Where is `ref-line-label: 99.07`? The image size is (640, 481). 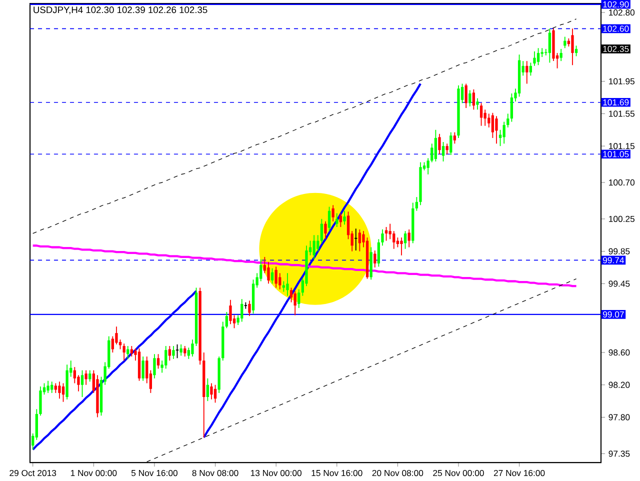 ref-line-label: 99.07 is located at coordinates (613, 315).